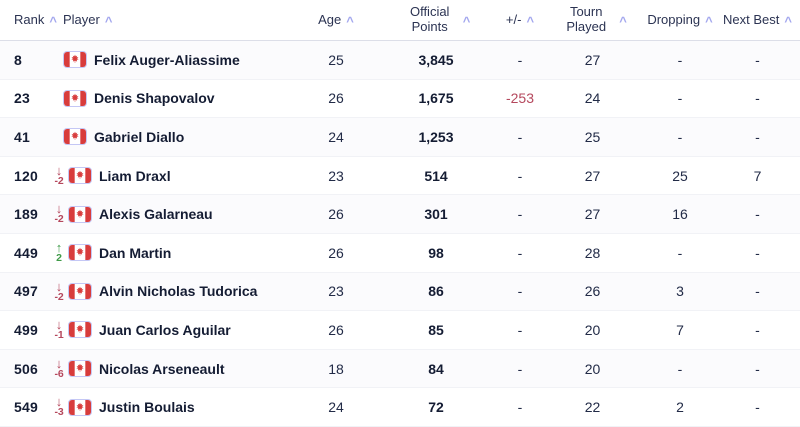 This screenshot has height=427, width=800. What do you see at coordinates (154, 98) in the screenshot?
I see `player-name: Denis Shapovalov` at bounding box center [154, 98].